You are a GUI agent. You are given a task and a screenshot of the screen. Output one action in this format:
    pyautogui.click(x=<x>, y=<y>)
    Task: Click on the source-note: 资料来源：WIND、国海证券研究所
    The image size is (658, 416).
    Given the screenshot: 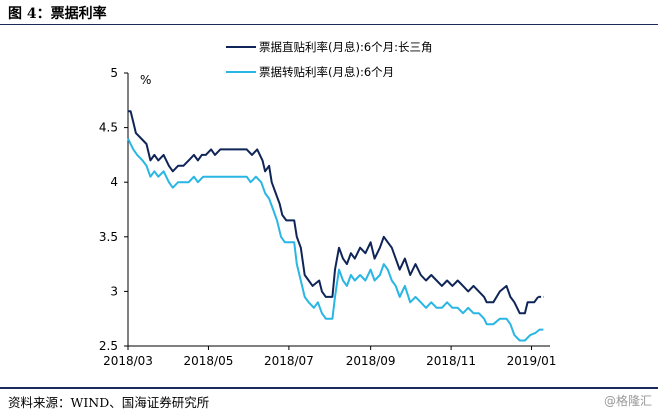 What is the action you would take?
    pyautogui.click(x=109, y=402)
    